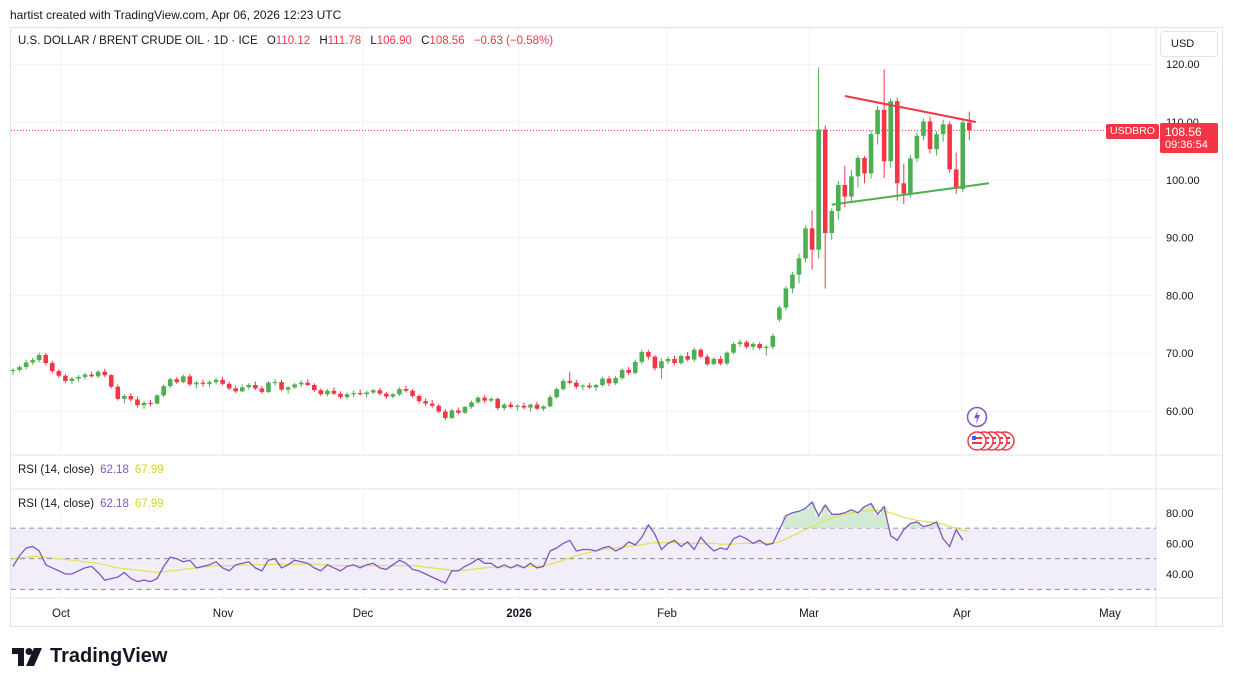  What do you see at coordinates (91, 470) in the screenshot?
I see `rsi-legend-top: RSI (14, close) 62.18 67.99` at bounding box center [91, 470].